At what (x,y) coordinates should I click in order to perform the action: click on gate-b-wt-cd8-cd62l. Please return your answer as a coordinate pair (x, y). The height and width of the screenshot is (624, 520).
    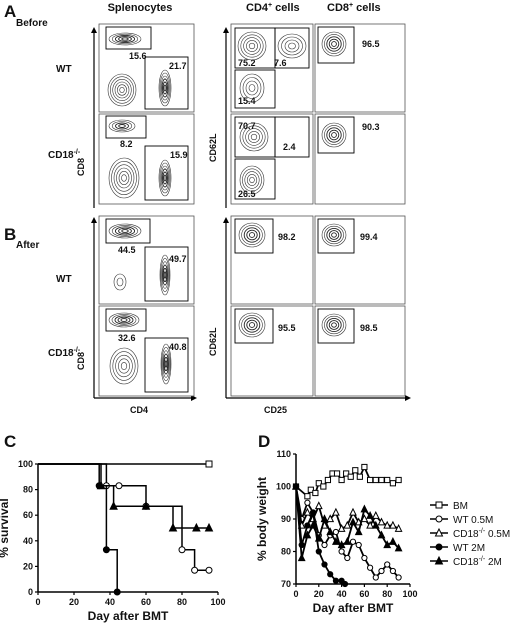
    Looking at the image, I should click on (336, 236).